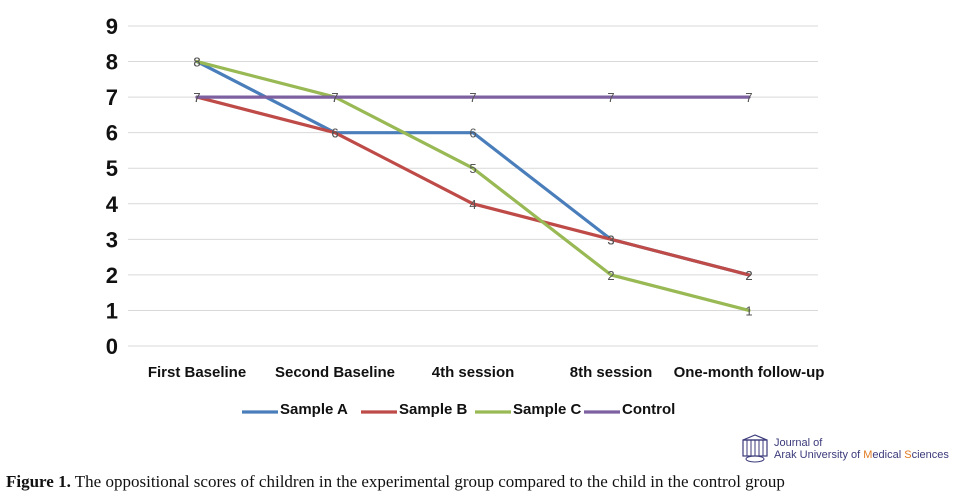 The width and height of the screenshot is (959, 496). I want to click on legend-label-3: Sample C, so click(547, 409).